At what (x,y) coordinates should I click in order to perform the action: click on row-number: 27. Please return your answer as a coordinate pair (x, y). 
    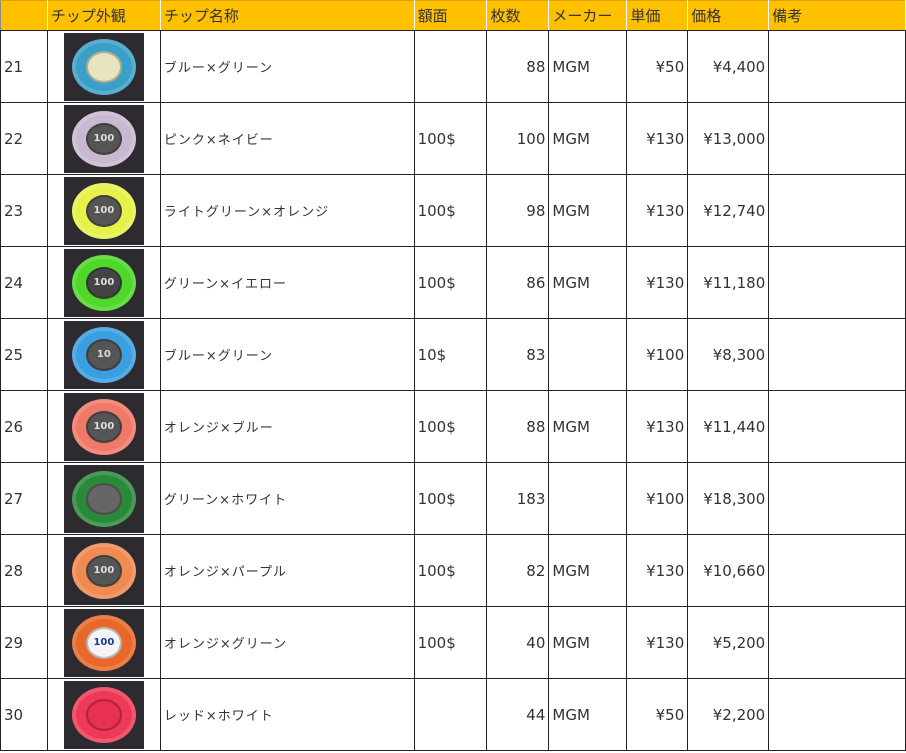
    Looking at the image, I should click on (24, 498).